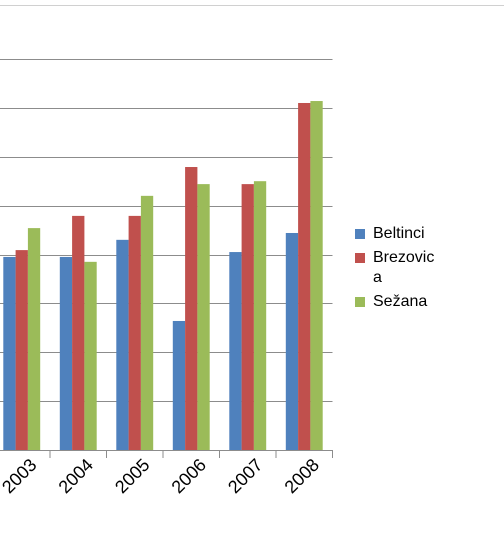 The height and width of the screenshot is (546, 504). I want to click on legend-item: Sežana, so click(410, 302).